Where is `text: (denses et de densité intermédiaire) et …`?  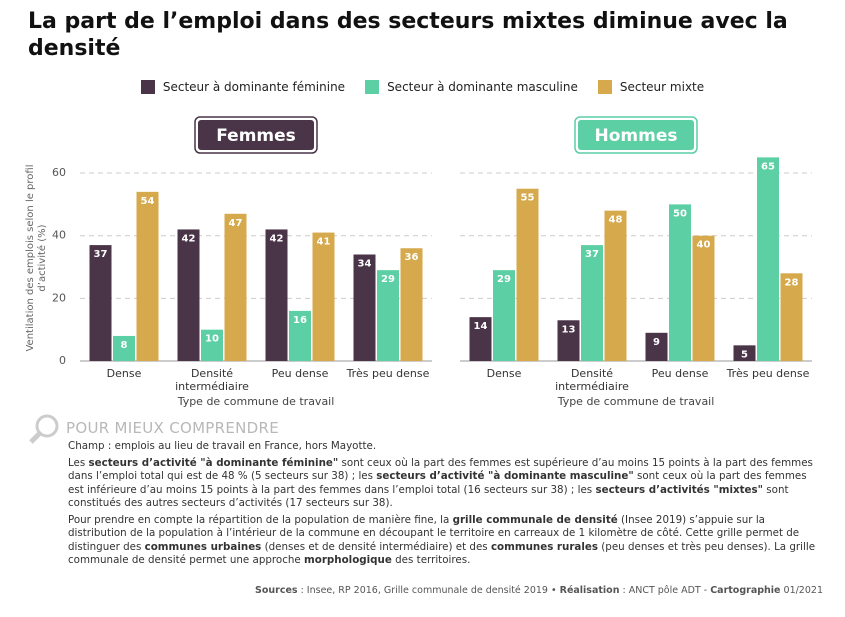
text: (denses et de densité intermédiaire) et … is located at coordinates (376, 546).